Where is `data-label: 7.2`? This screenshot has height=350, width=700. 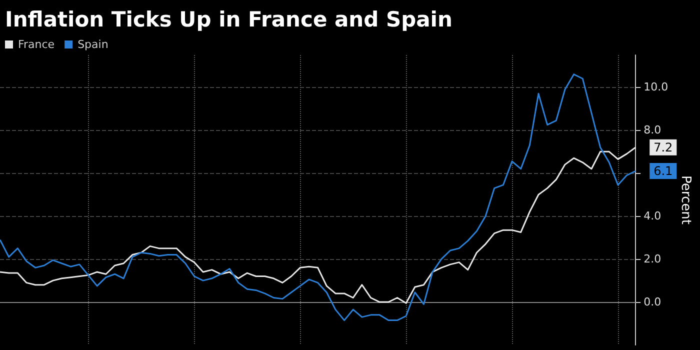 data-label: 7.2 is located at coordinates (663, 147).